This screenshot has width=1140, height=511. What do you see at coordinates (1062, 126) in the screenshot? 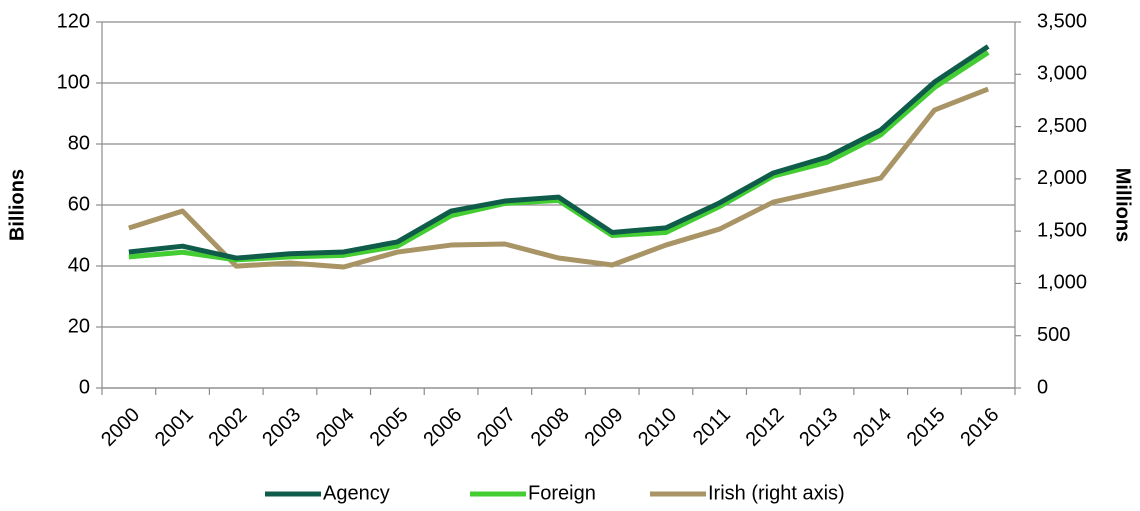
I see `y2-tick-label: 2,500` at bounding box center [1062, 126].